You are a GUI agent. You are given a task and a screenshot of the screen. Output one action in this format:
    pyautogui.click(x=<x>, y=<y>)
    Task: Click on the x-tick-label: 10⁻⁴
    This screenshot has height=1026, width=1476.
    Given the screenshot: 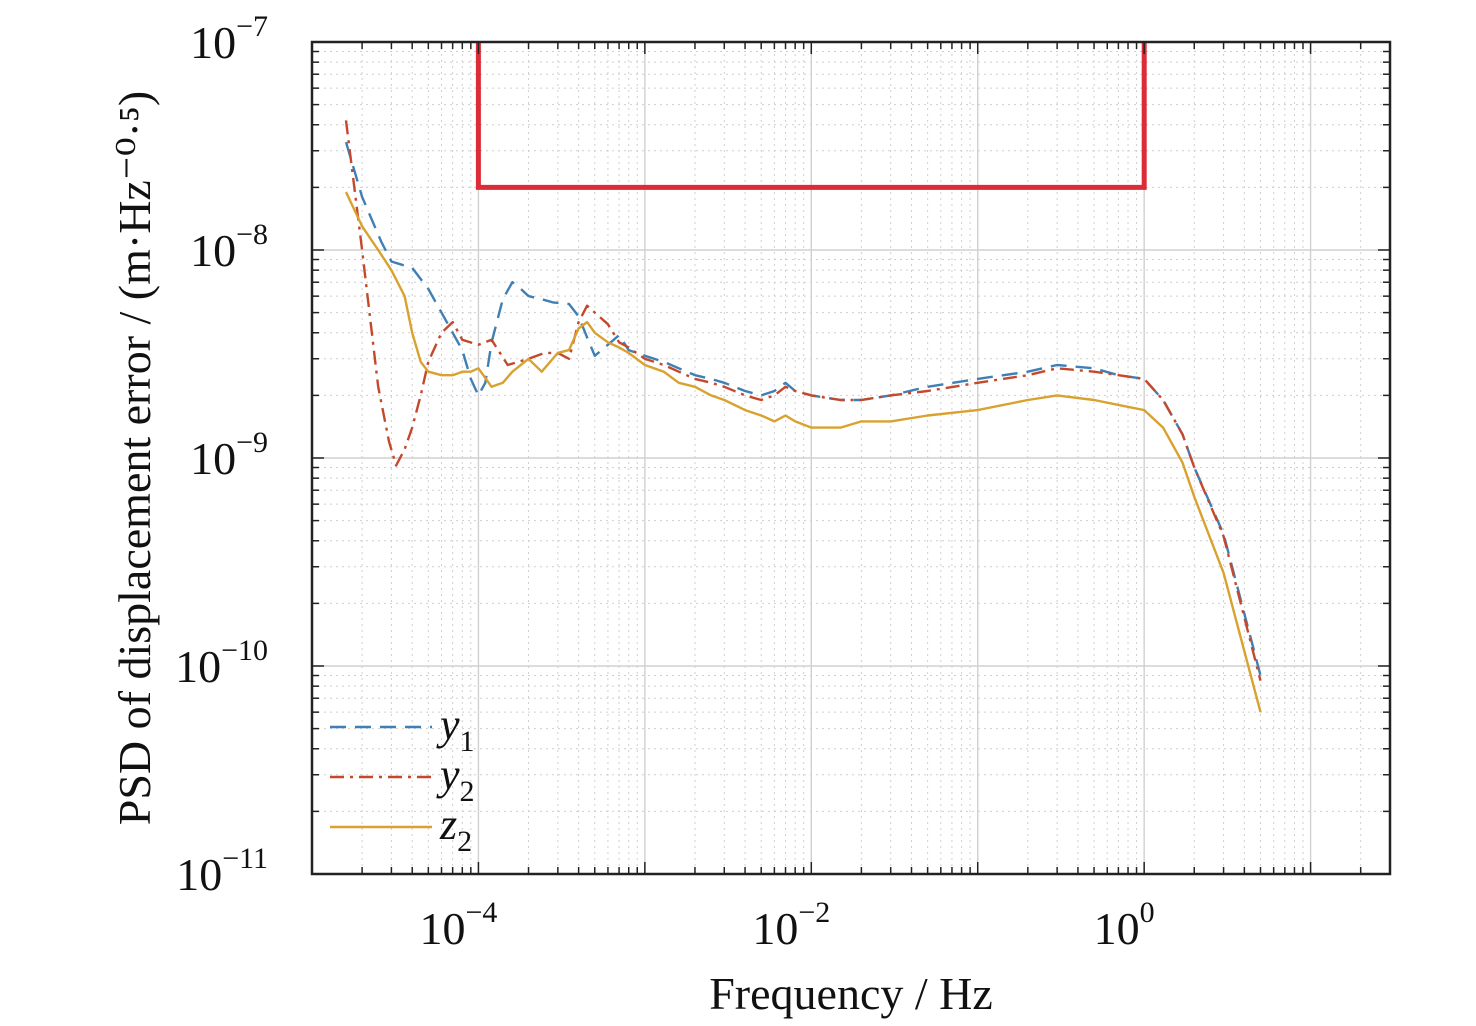 What is the action you would take?
    pyautogui.click(x=458, y=925)
    